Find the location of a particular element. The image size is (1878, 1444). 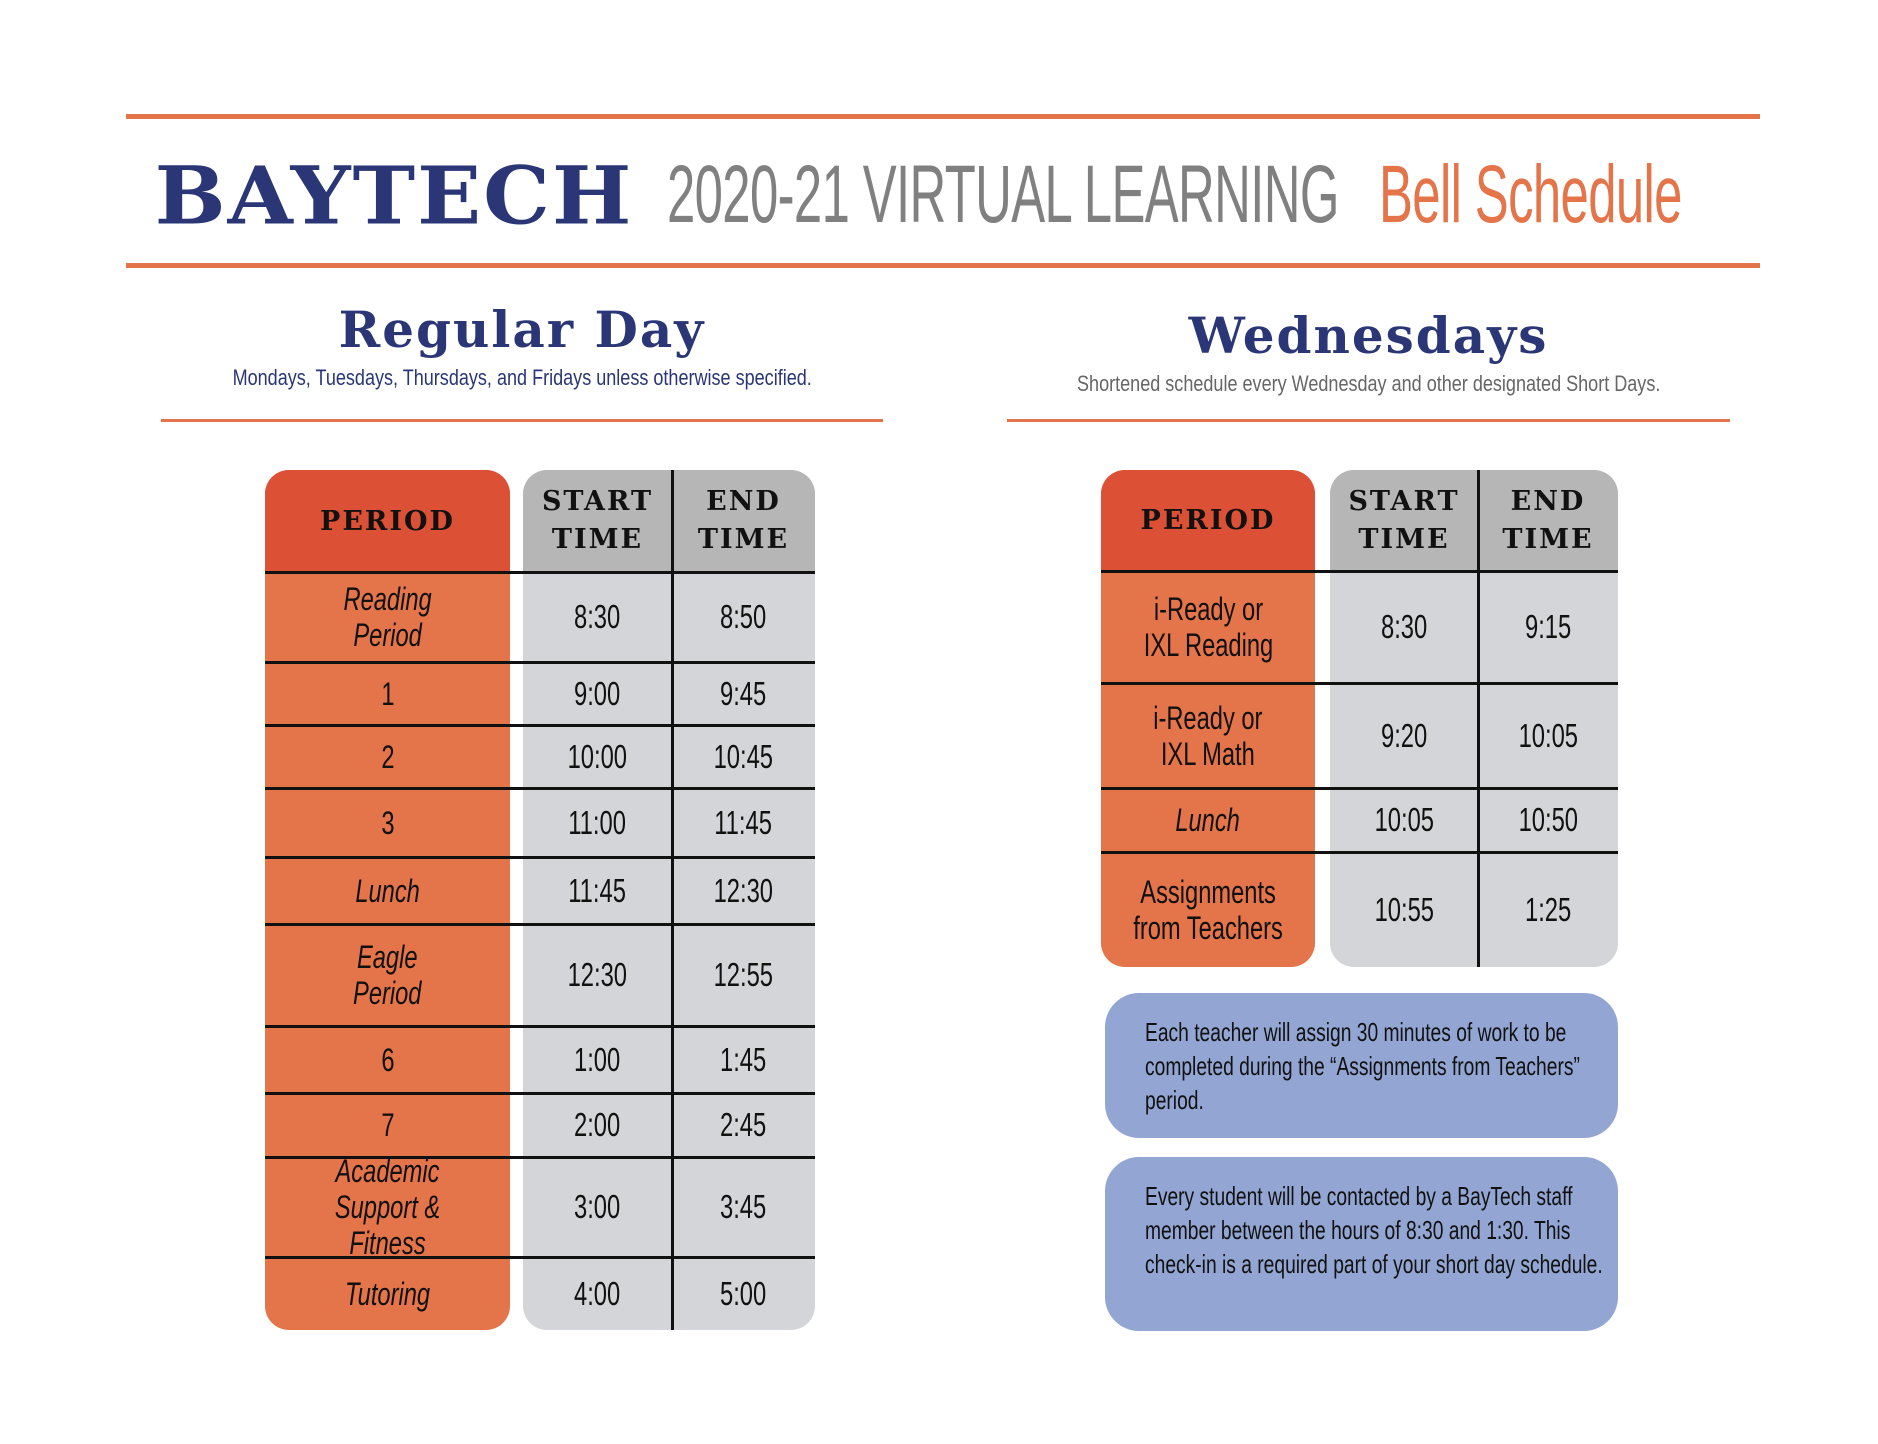

period-label: 3 is located at coordinates (387, 822).